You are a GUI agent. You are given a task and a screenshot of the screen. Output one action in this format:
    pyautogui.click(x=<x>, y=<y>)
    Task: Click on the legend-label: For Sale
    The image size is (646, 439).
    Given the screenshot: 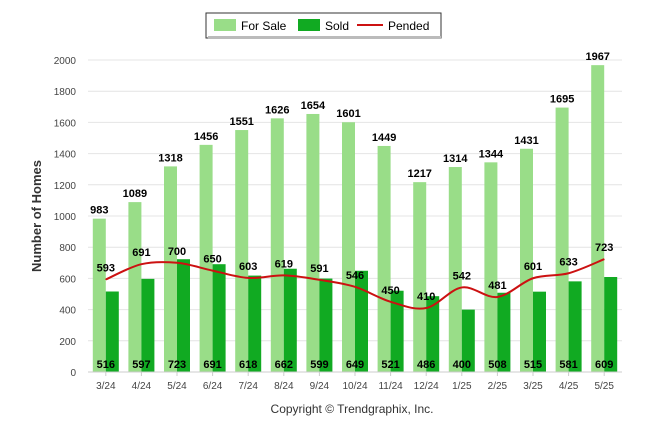 What is the action you would take?
    pyautogui.click(x=264, y=26)
    